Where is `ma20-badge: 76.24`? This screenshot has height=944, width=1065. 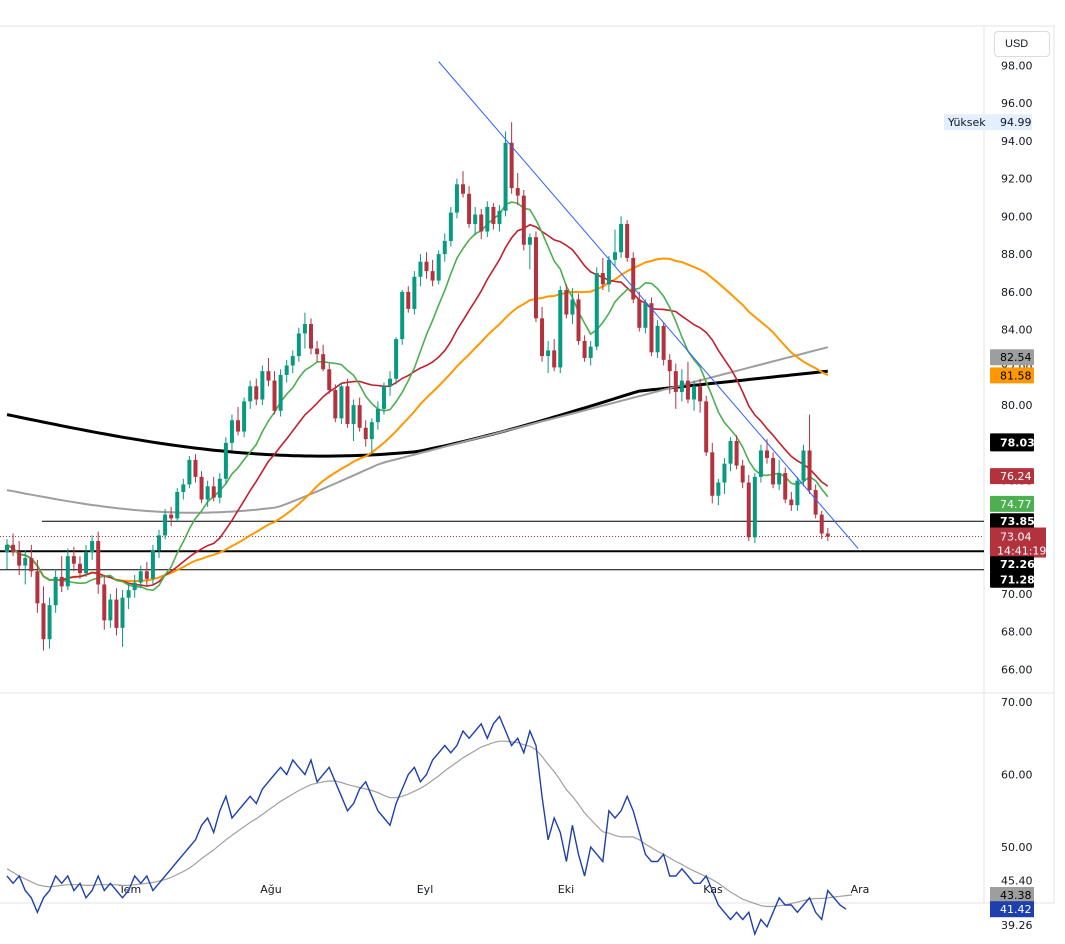
ma20-badge: 76.24 is located at coordinates (1016, 476).